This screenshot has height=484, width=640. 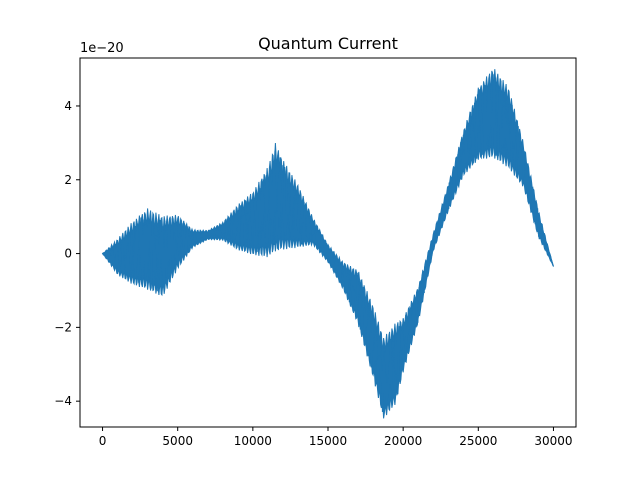 What do you see at coordinates (328, 441) in the screenshot?
I see `x-tick-label: 15000` at bounding box center [328, 441].